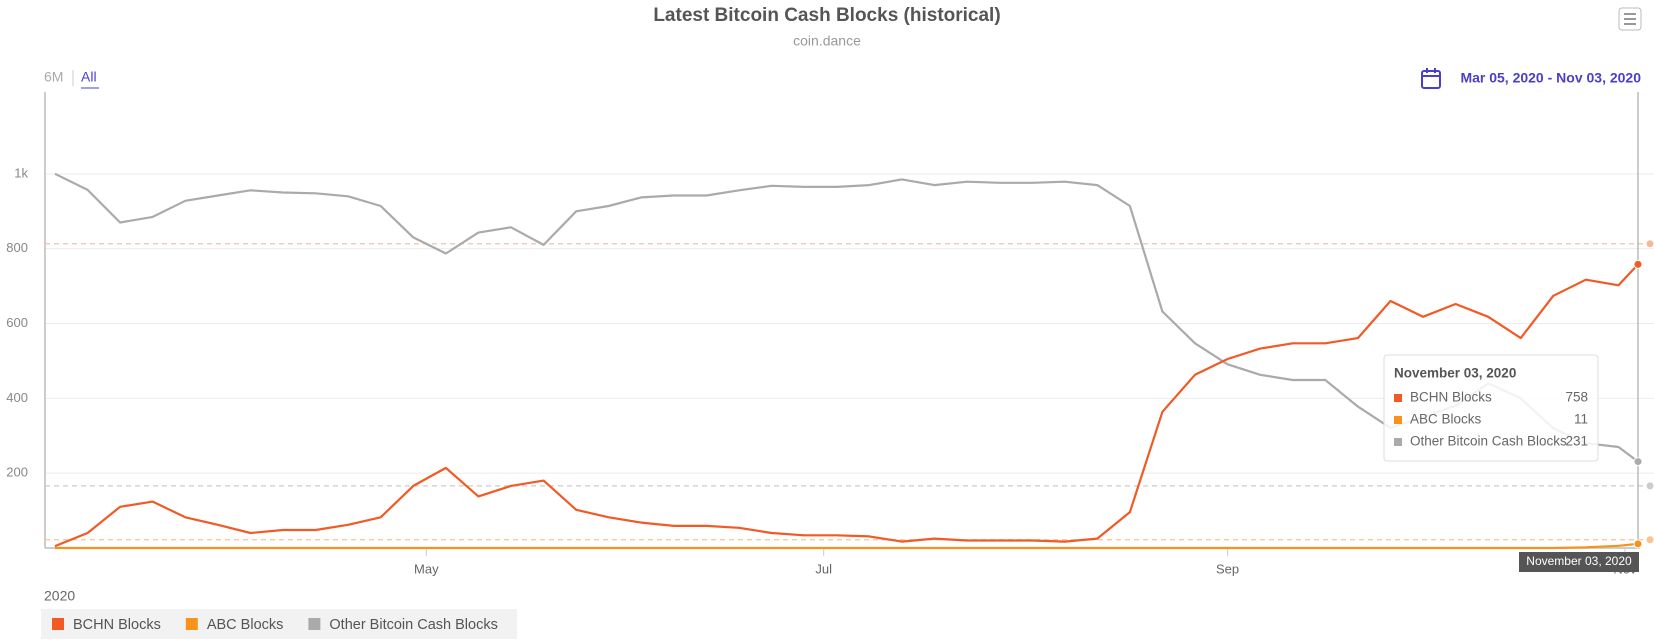  Describe the element at coordinates (827, 41) in the screenshot. I see `chart-subtitle: coin.dance` at that location.